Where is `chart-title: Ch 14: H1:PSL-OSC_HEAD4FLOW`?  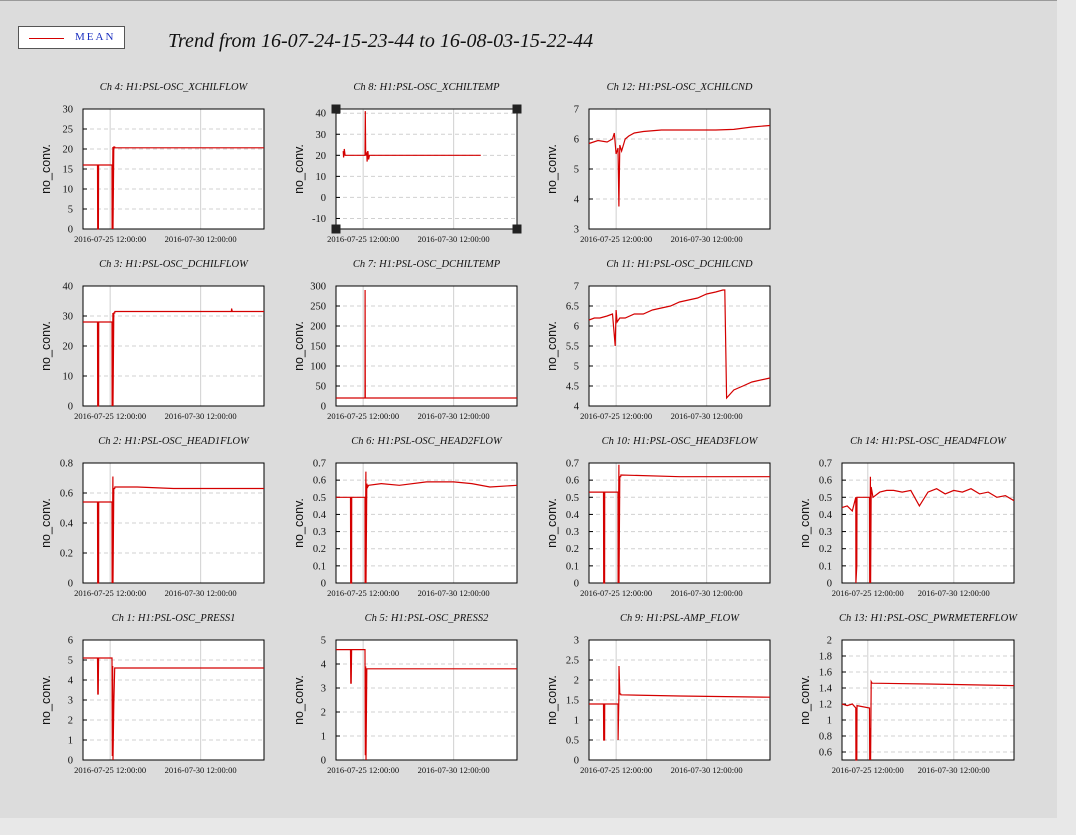
chart-title: Ch 14: H1:PSL-OSC_HEAD4FLOW is located at coordinates (928, 441).